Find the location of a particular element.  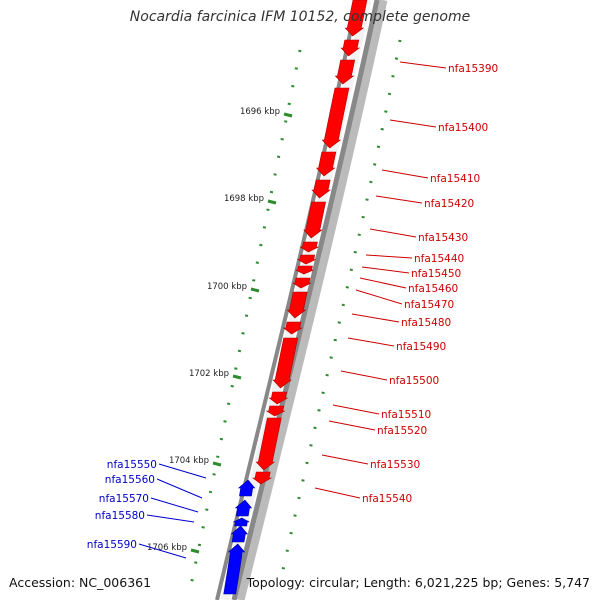

reverse-gene-track is located at coordinates (239, 537).